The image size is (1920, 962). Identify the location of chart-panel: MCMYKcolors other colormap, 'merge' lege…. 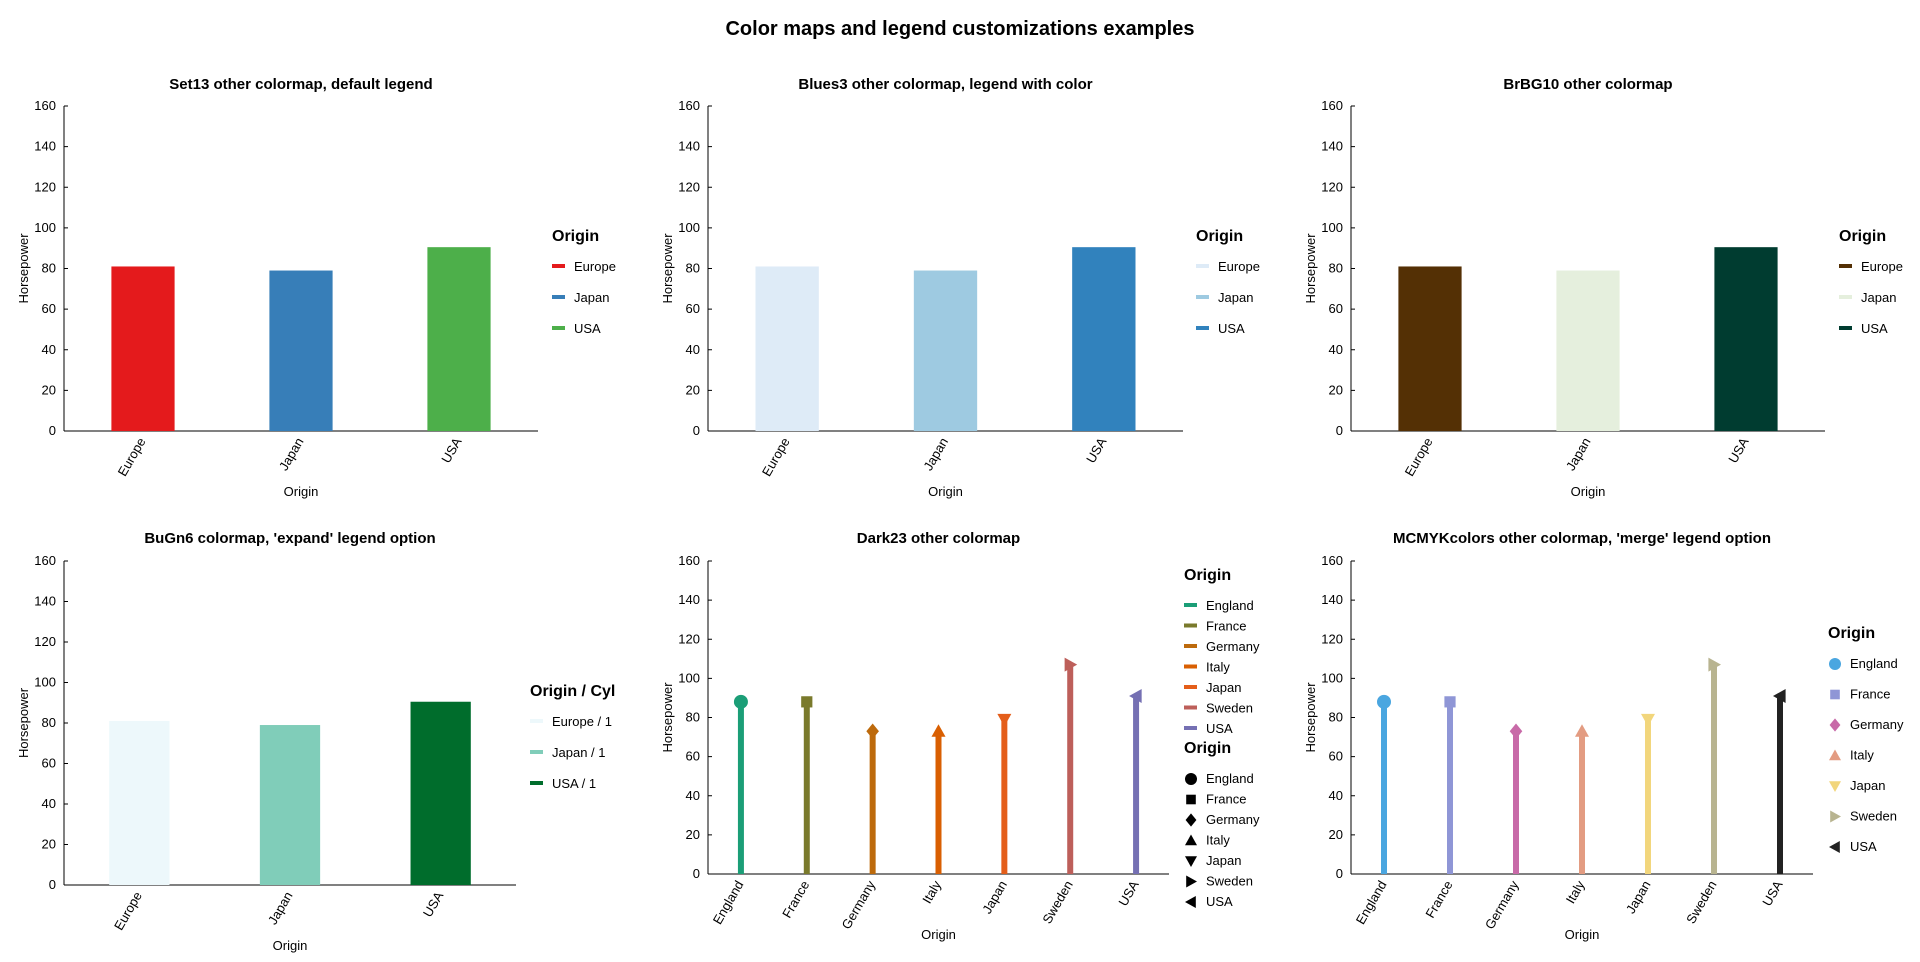
(1603, 736).